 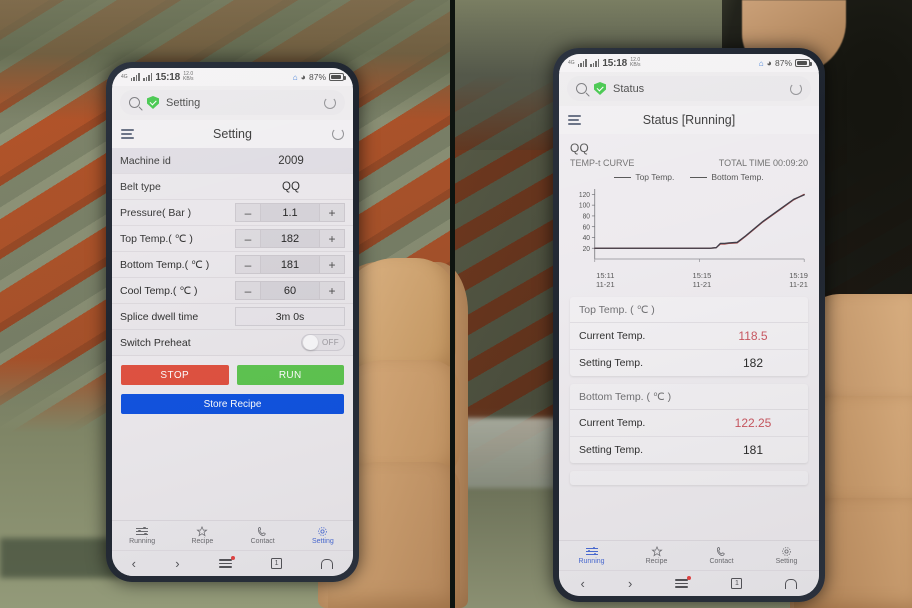 I want to click on star-icon, so click(x=656, y=551).